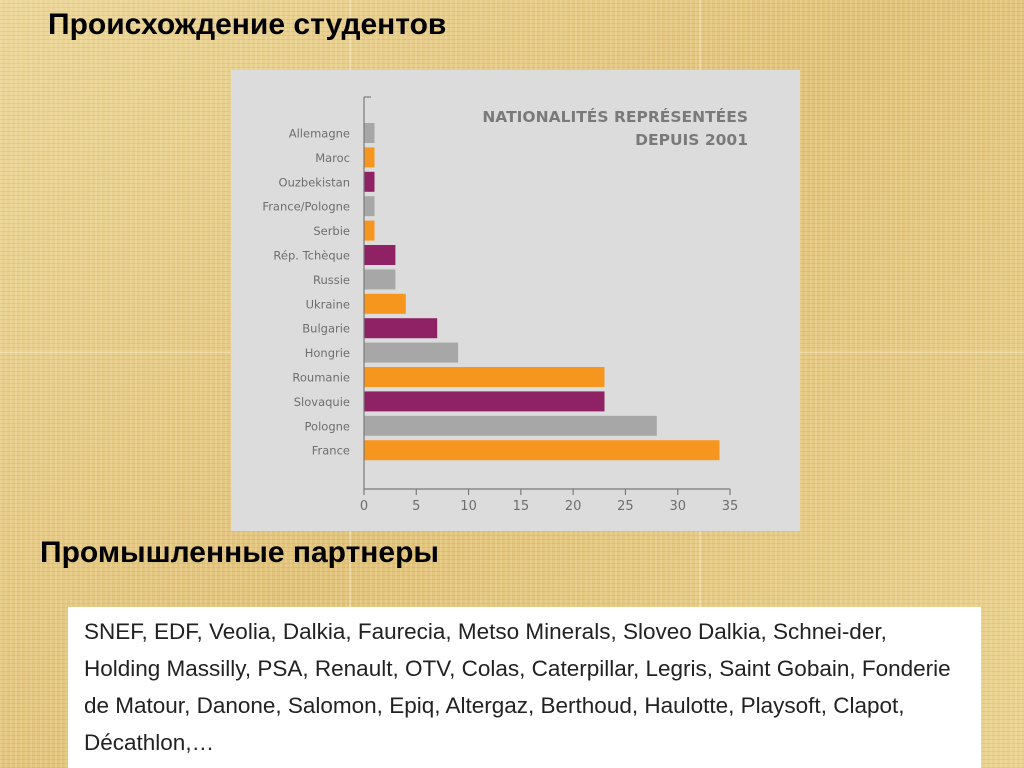 The image size is (1024, 768). What do you see at coordinates (521, 506) in the screenshot?
I see `x-tick-label: 15` at bounding box center [521, 506].